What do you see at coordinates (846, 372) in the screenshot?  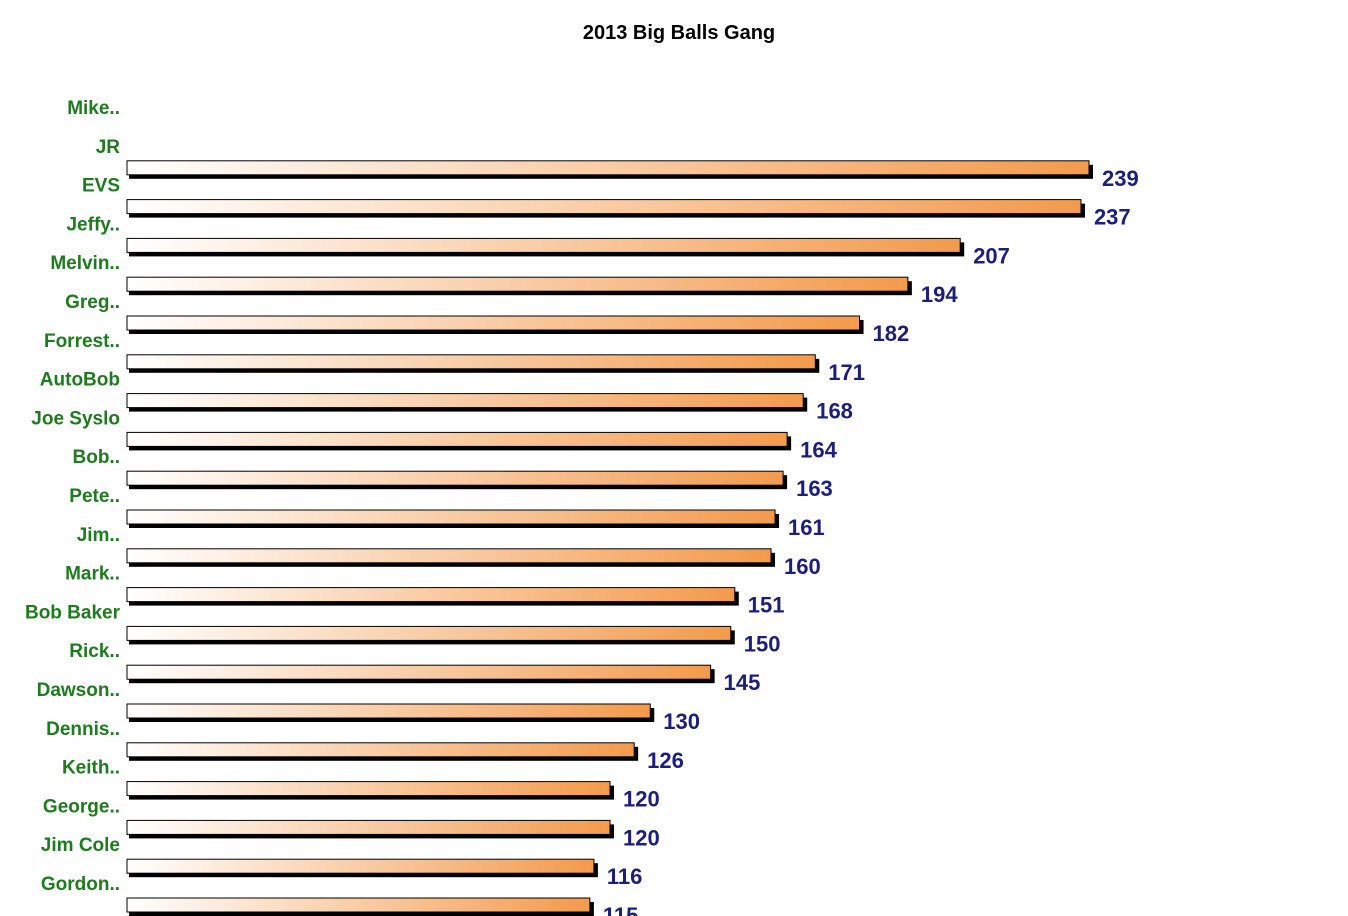 I see `value-label: 171` at bounding box center [846, 372].